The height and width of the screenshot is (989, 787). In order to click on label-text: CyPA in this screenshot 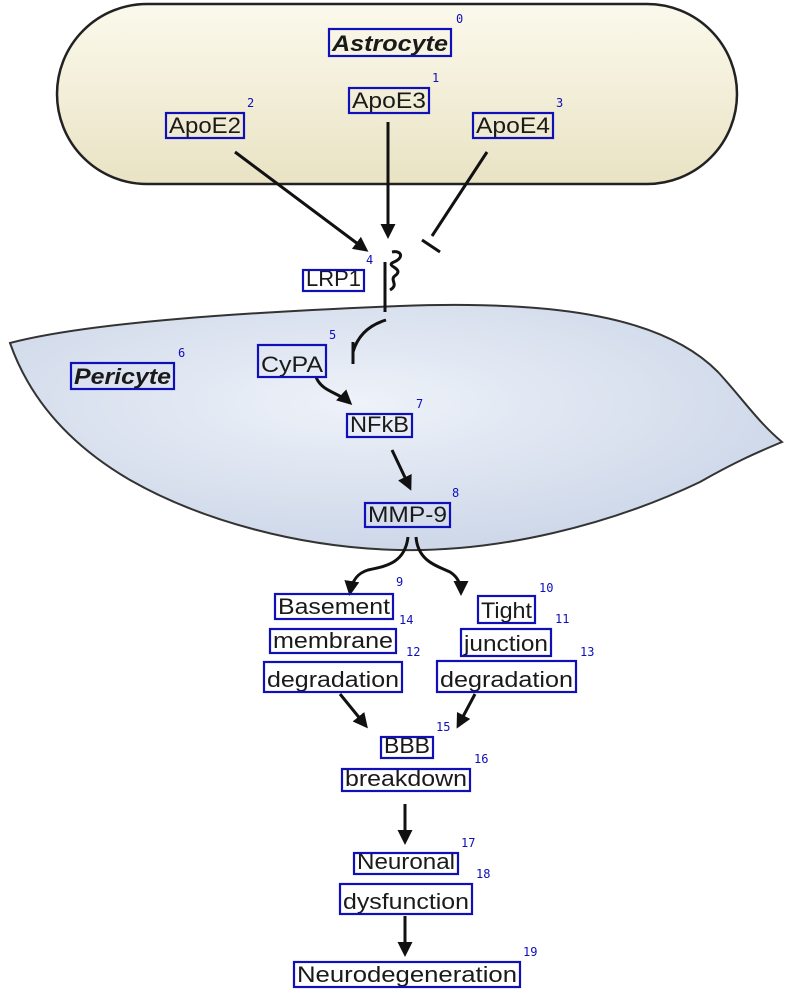, I will do `click(292, 364)`.